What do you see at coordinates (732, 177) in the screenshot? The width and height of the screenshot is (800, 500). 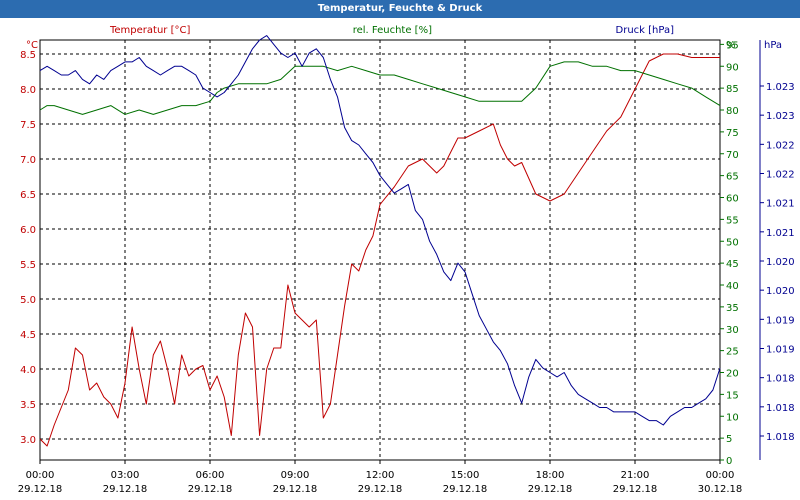 I see `humidity-tick-label: 65` at bounding box center [732, 177].